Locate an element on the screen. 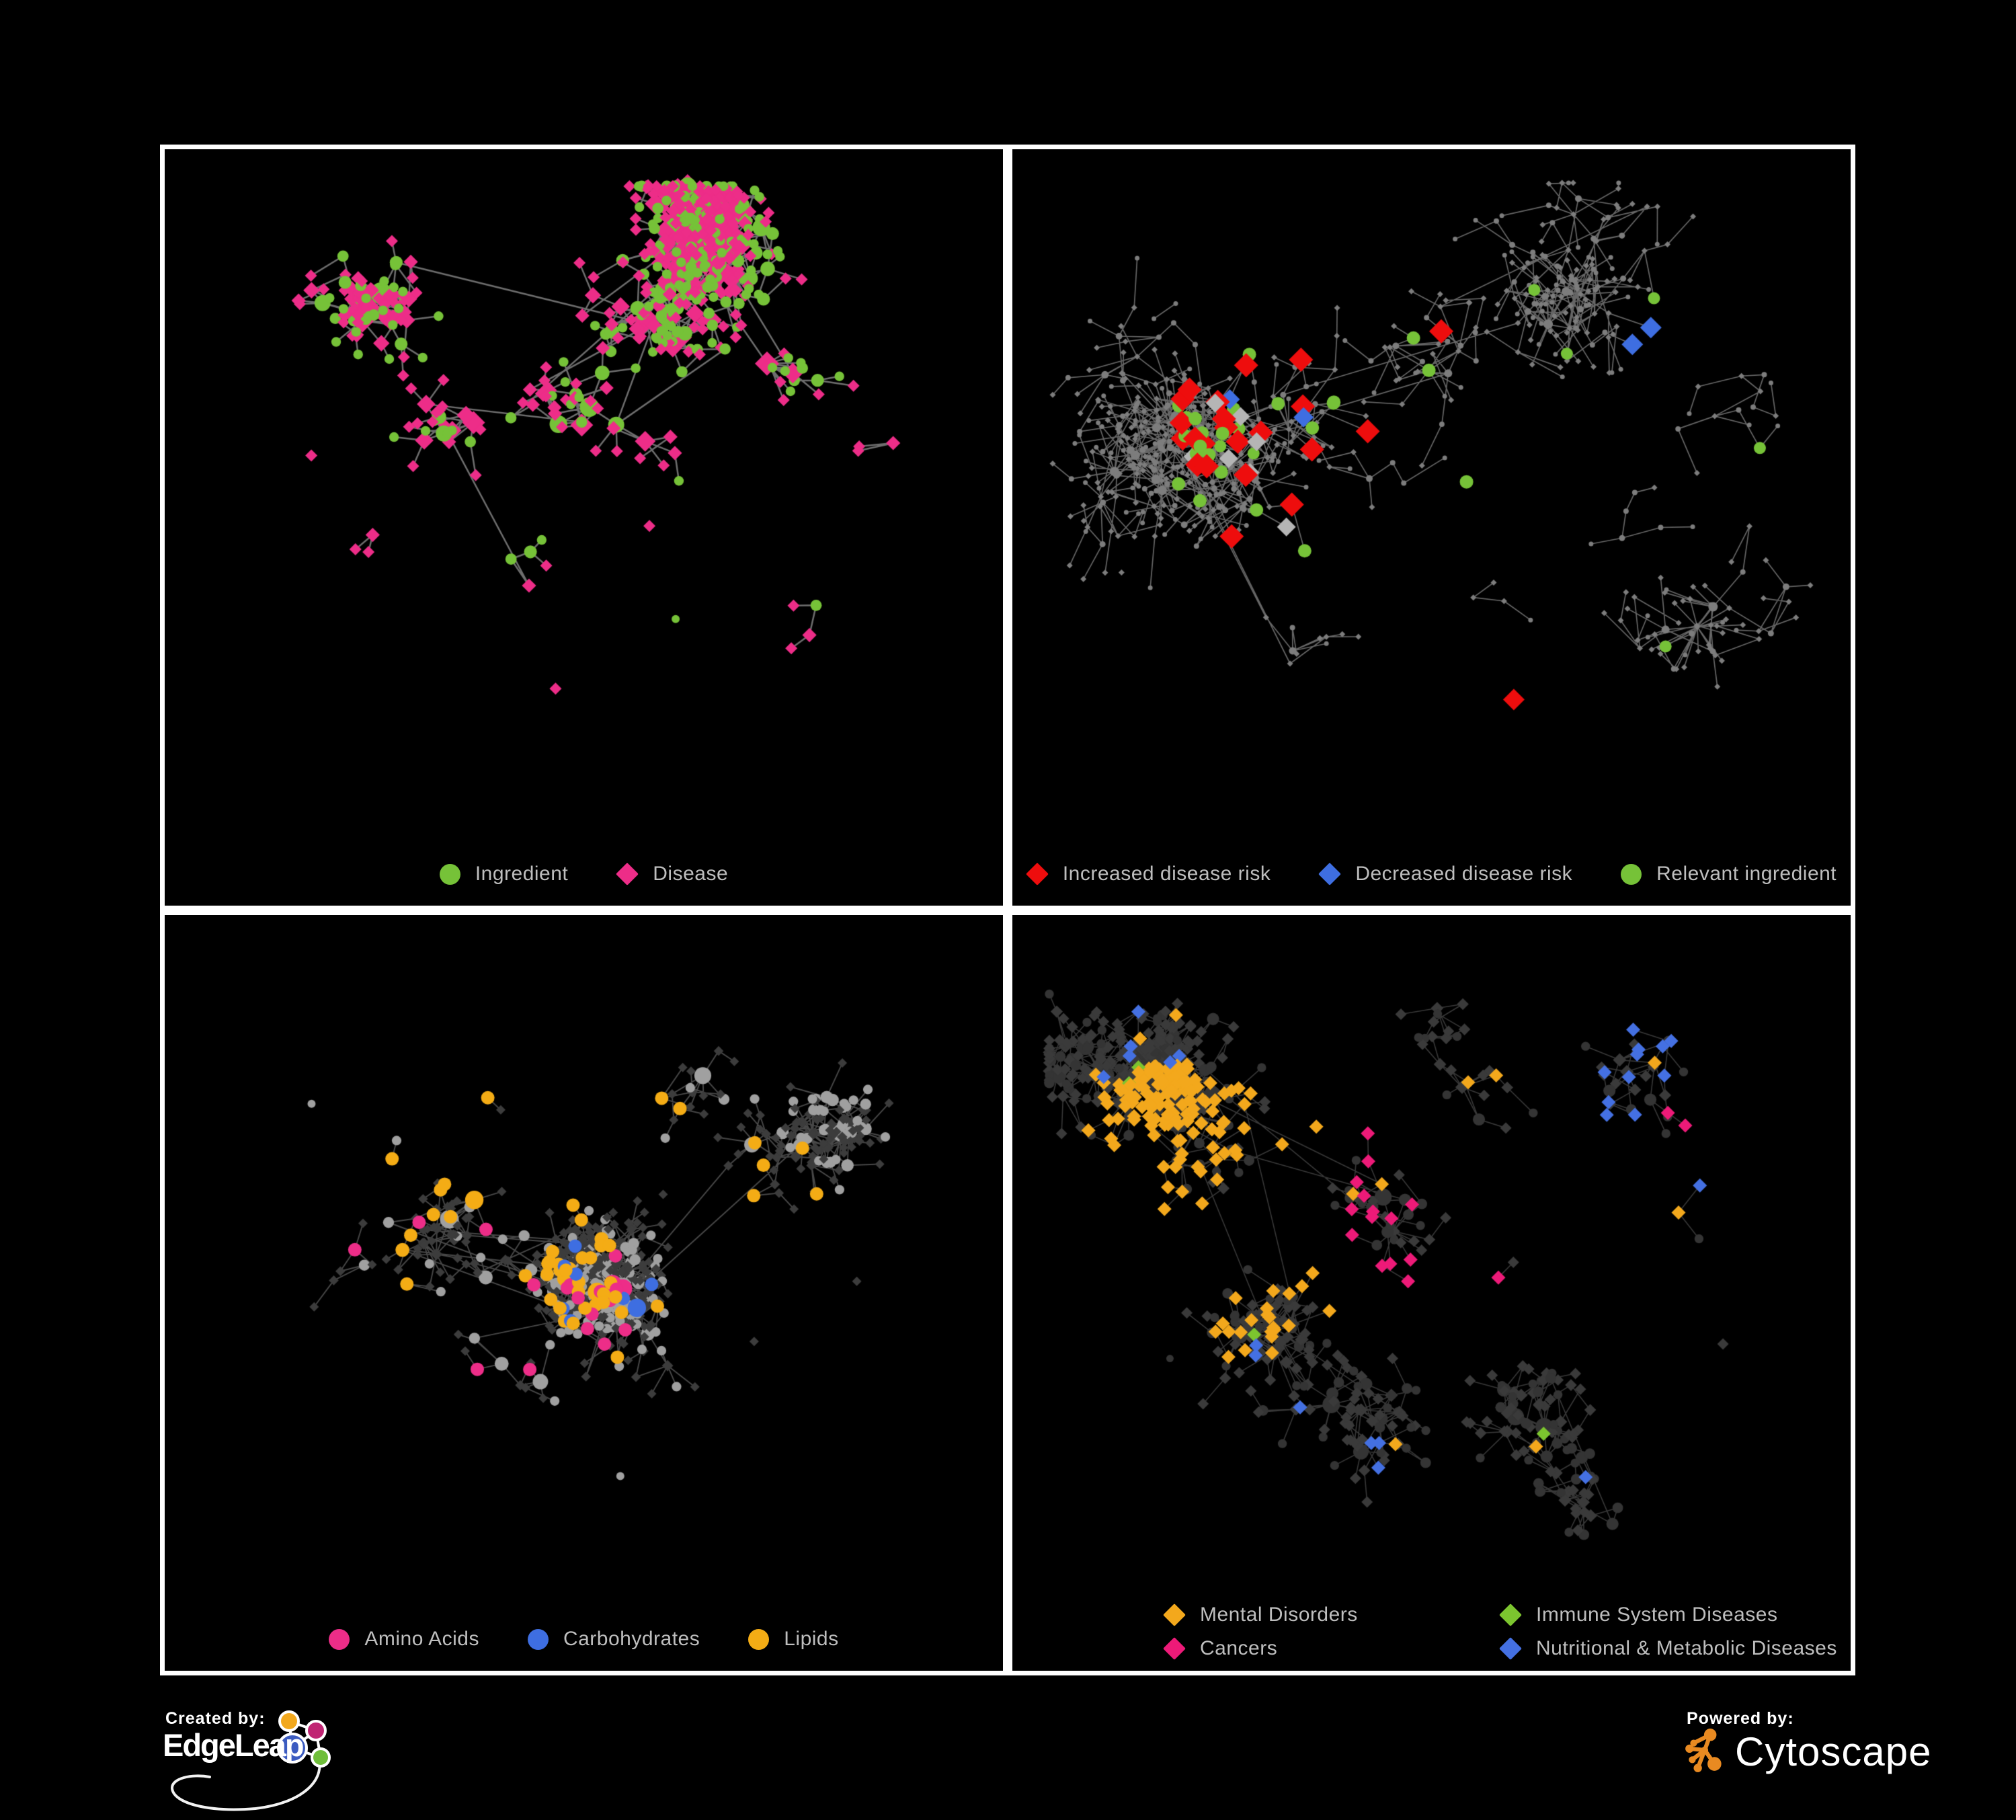 This screenshot has height=1820, width=2016. legend-label: Carbohydrates is located at coordinates (631, 1639).